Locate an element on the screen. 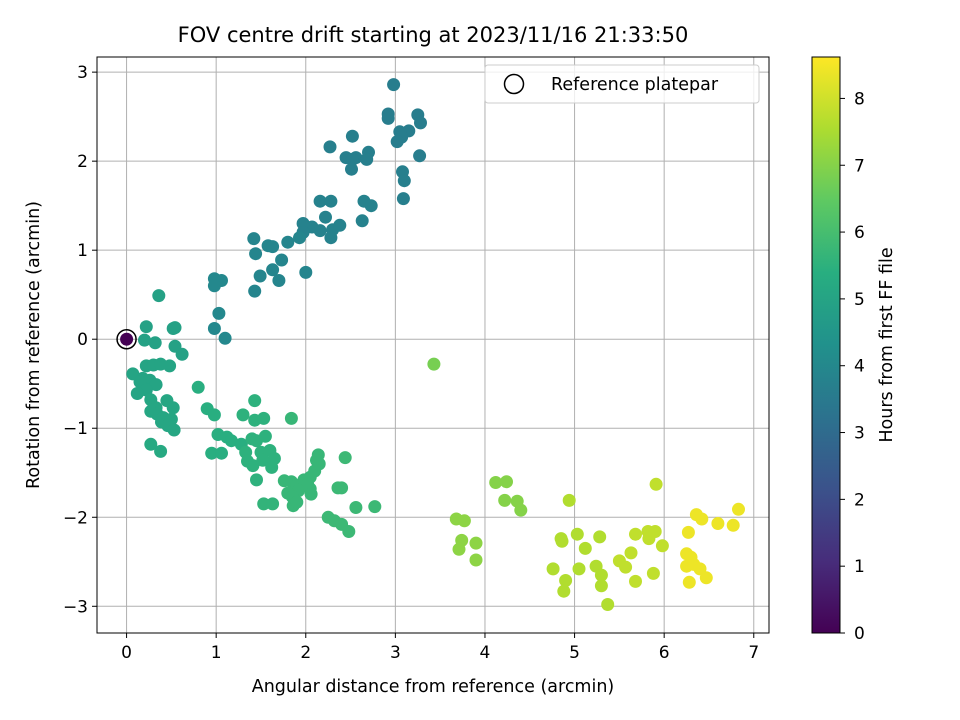  colorbar-ticks: 0 1 2 3 4 5 6 7 8 is located at coordinates (852, 366).